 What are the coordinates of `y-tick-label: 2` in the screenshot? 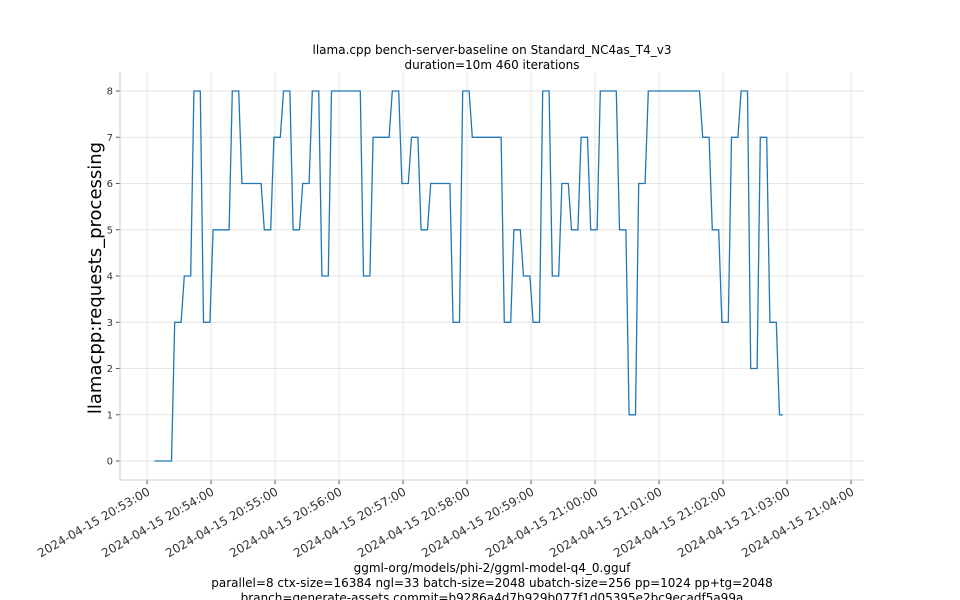 It's located at (110, 369).